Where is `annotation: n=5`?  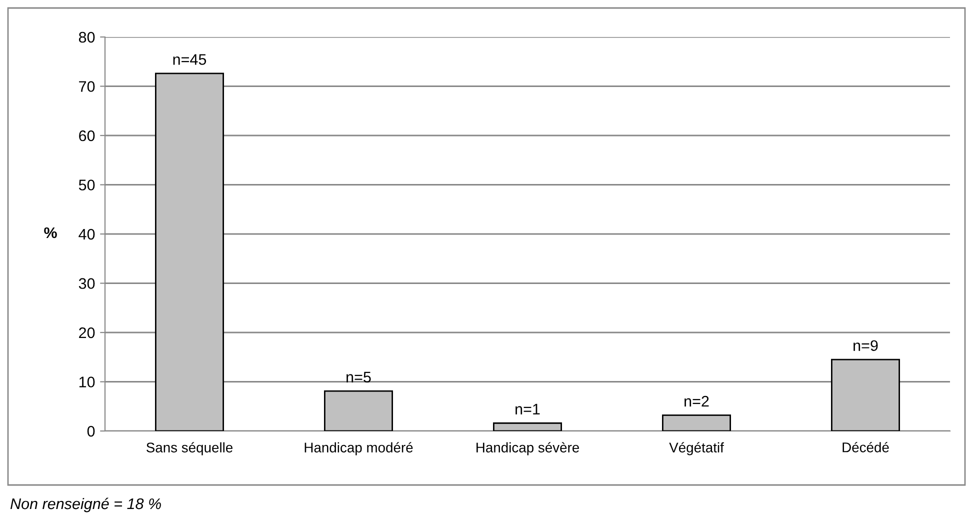 annotation: n=5 is located at coordinates (358, 377).